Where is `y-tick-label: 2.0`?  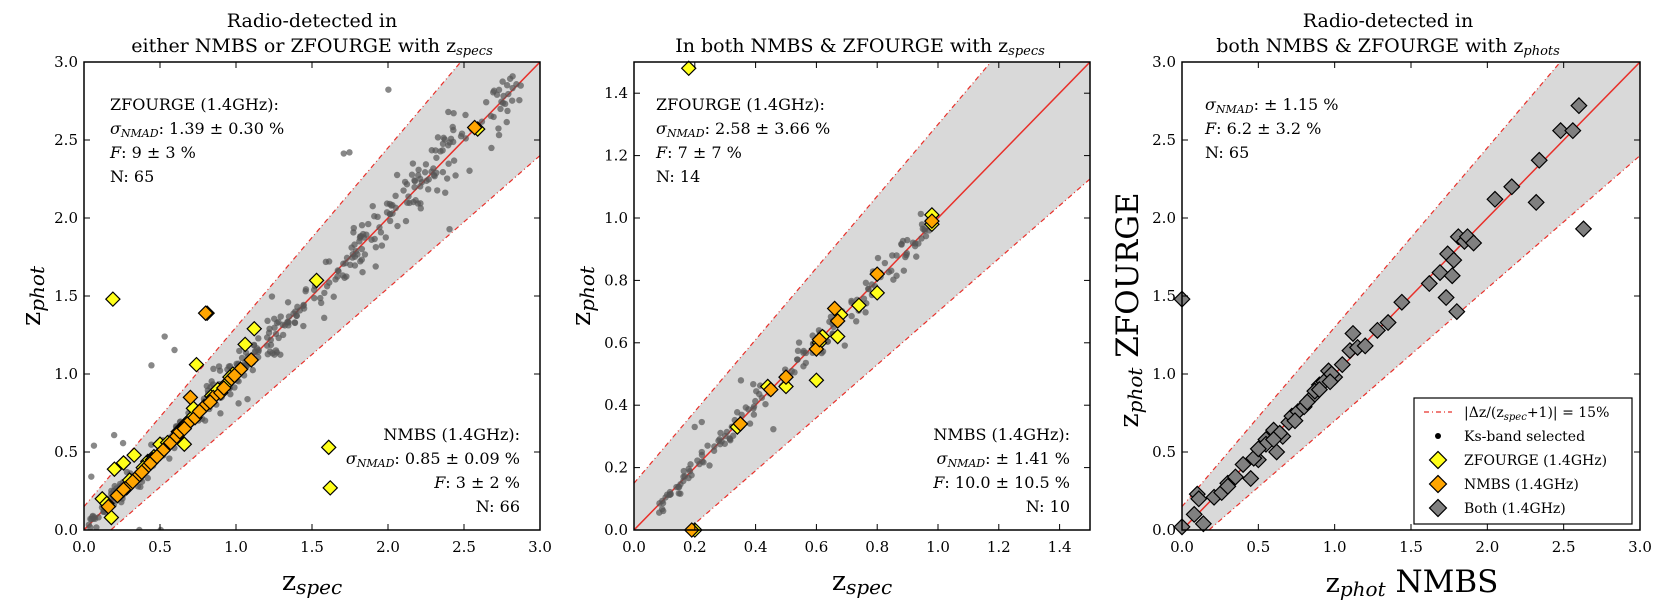
y-tick-label: 2.0 is located at coordinates (1164, 218).